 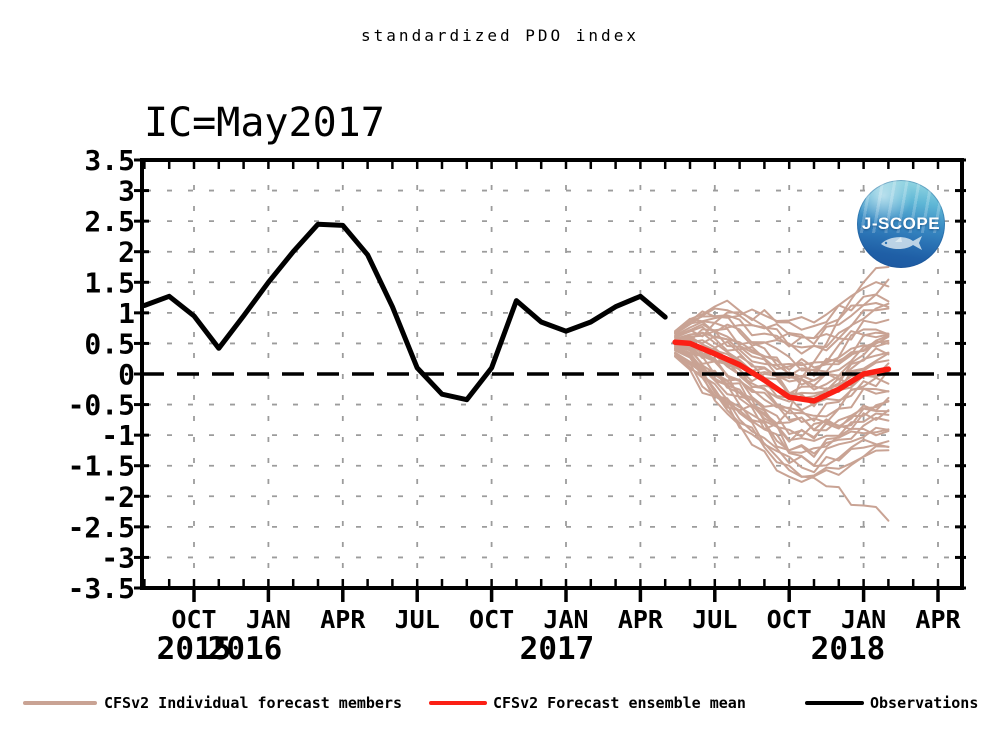 What do you see at coordinates (834, 703) in the screenshot?
I see `observations-line-swatch` at bounding box center [834, 703].